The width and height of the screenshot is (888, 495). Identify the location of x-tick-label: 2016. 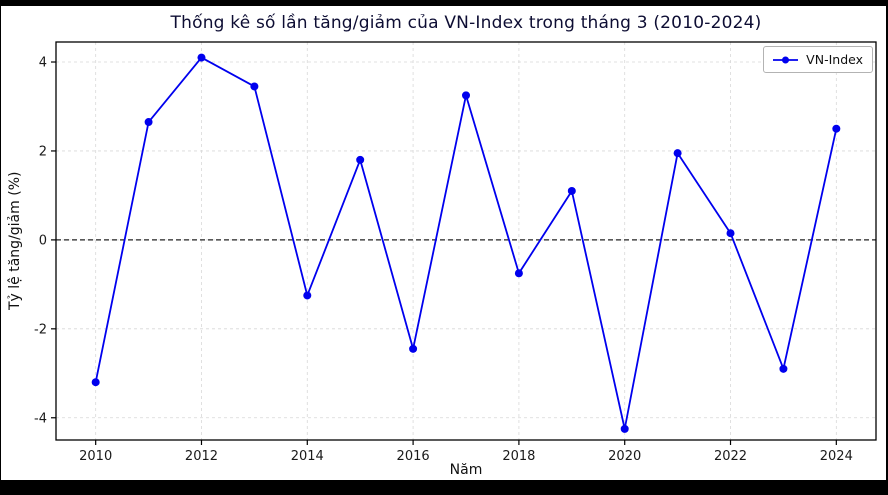
(413, 456).